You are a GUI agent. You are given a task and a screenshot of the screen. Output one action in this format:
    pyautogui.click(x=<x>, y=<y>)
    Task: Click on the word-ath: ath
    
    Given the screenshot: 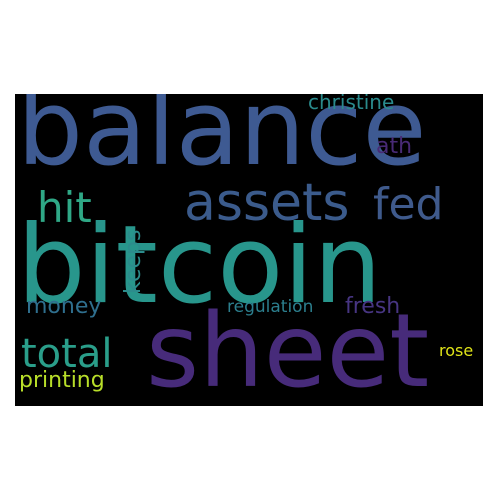 What is the action you would take?
    pyautogui.click(x=394, y=146)
    